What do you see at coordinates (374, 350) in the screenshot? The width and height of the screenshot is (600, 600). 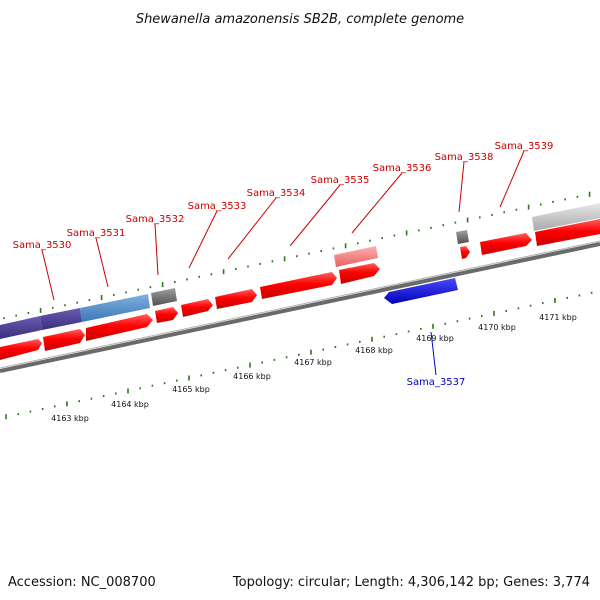 I see `kbp-label: 4168 kbp` at bounding box center [374, 350].